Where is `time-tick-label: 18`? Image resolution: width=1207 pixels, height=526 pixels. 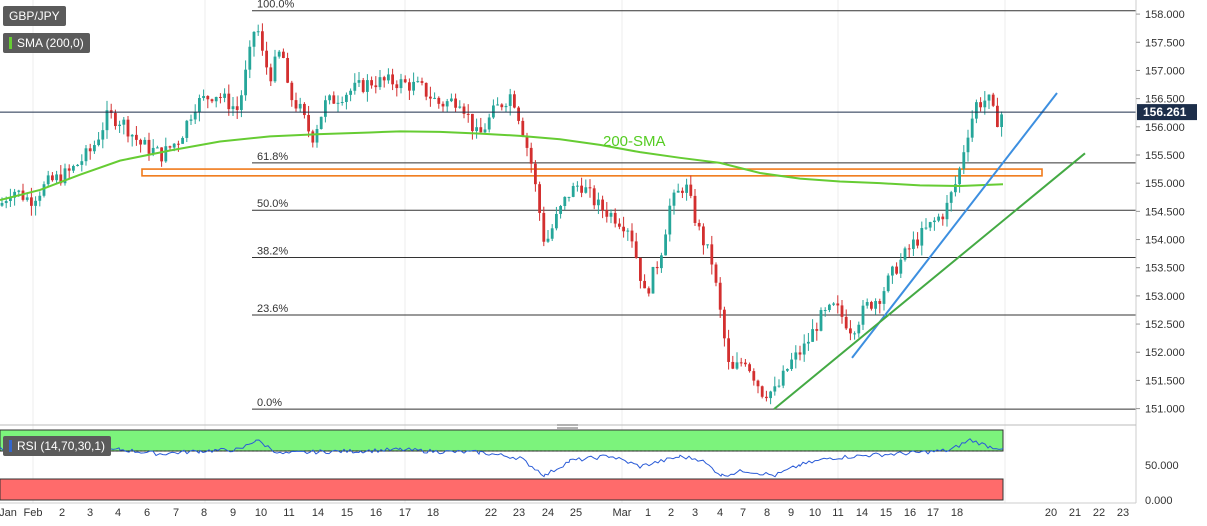
time-tick-label: 18 is located at coordinates (957, 513).